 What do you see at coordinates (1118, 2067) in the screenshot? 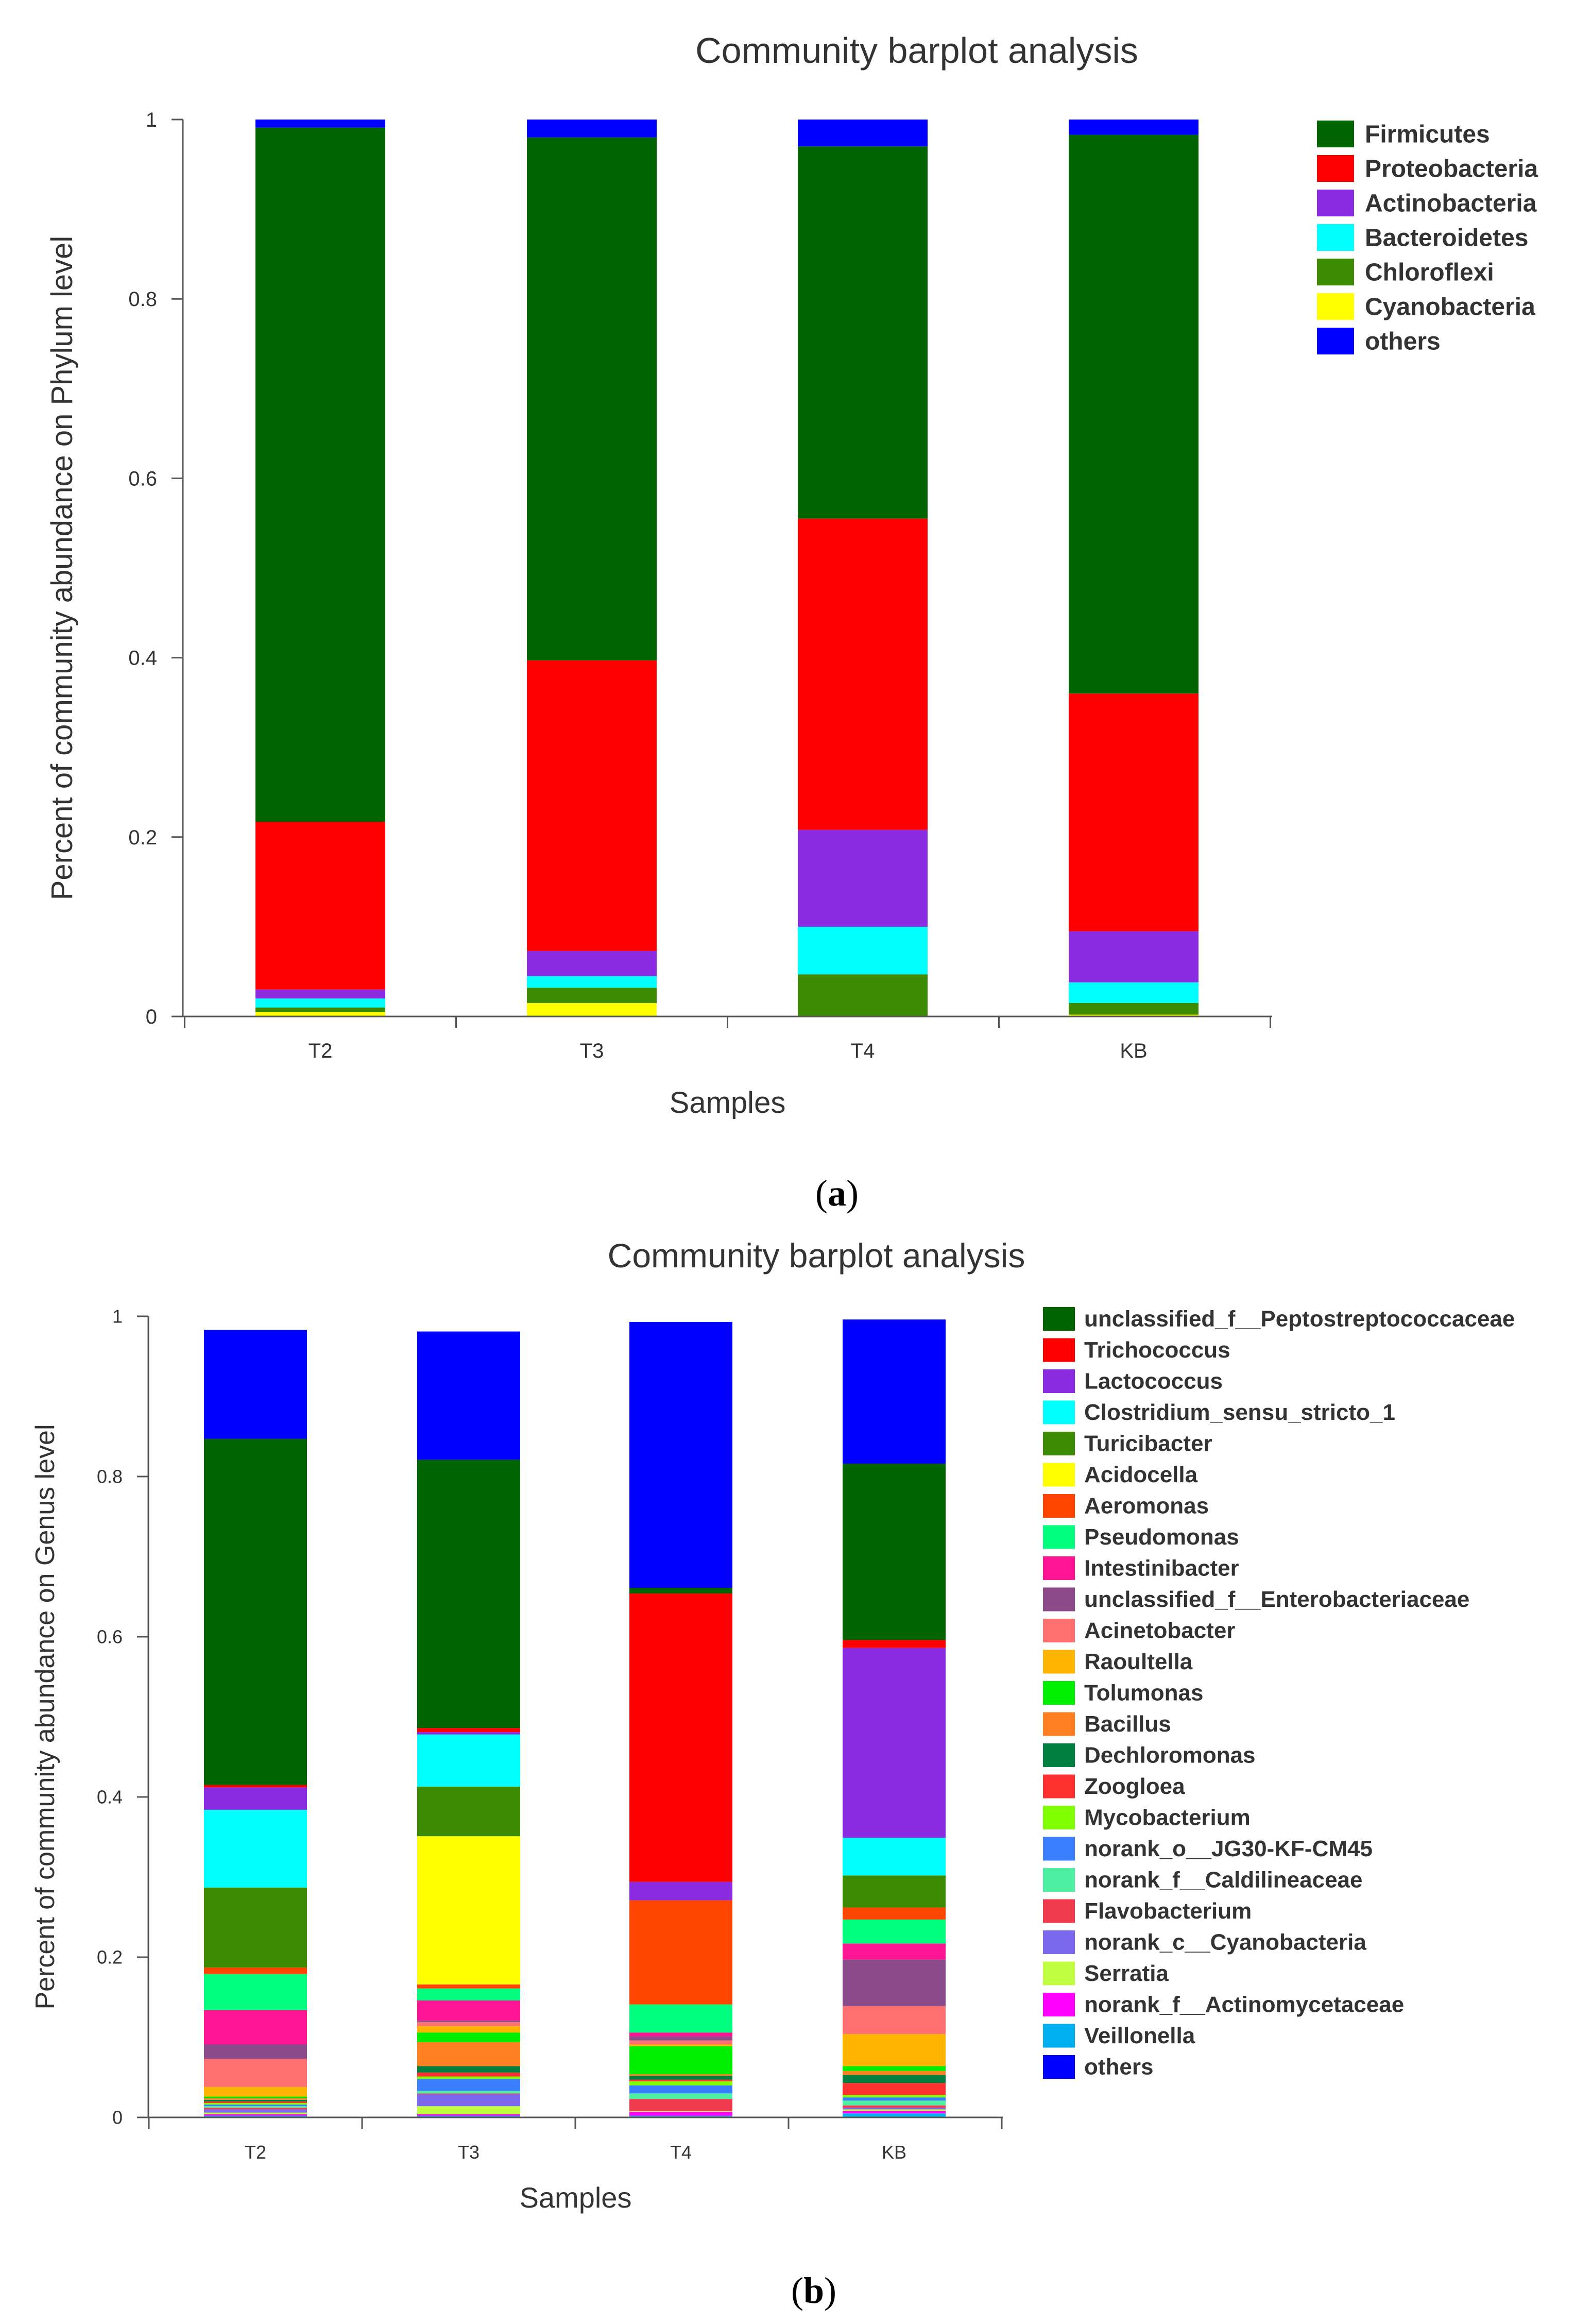
I see `legend-label: others` at bounding box center [1118, 2067].